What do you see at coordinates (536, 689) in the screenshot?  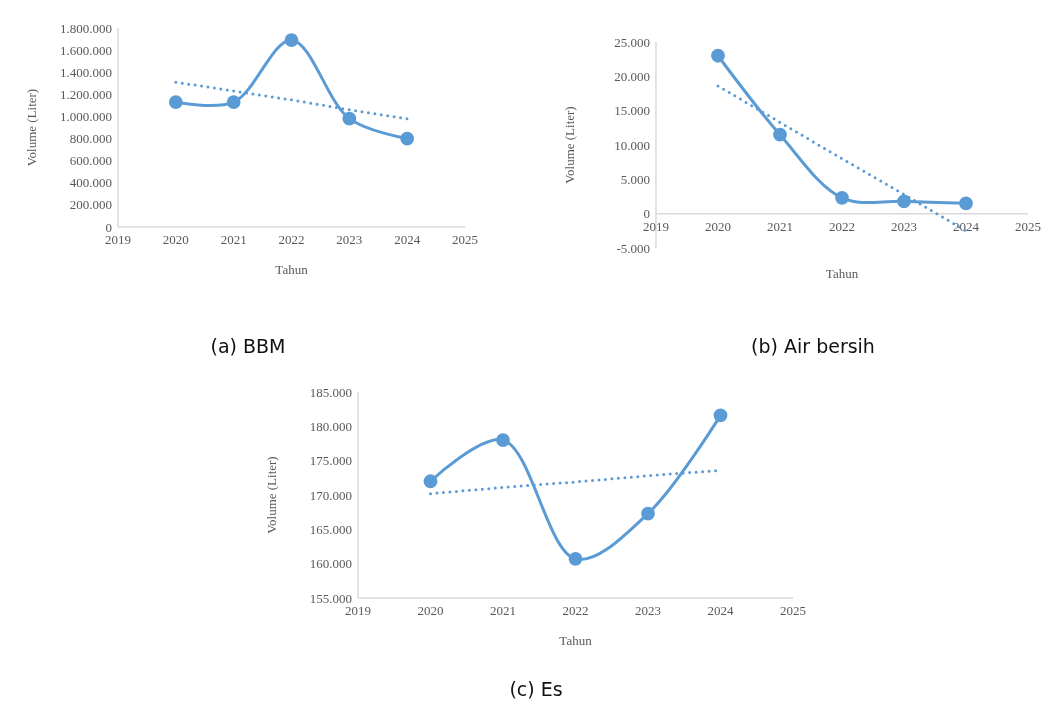 I see `text: (c) Es` at bounding box center [536, 689].